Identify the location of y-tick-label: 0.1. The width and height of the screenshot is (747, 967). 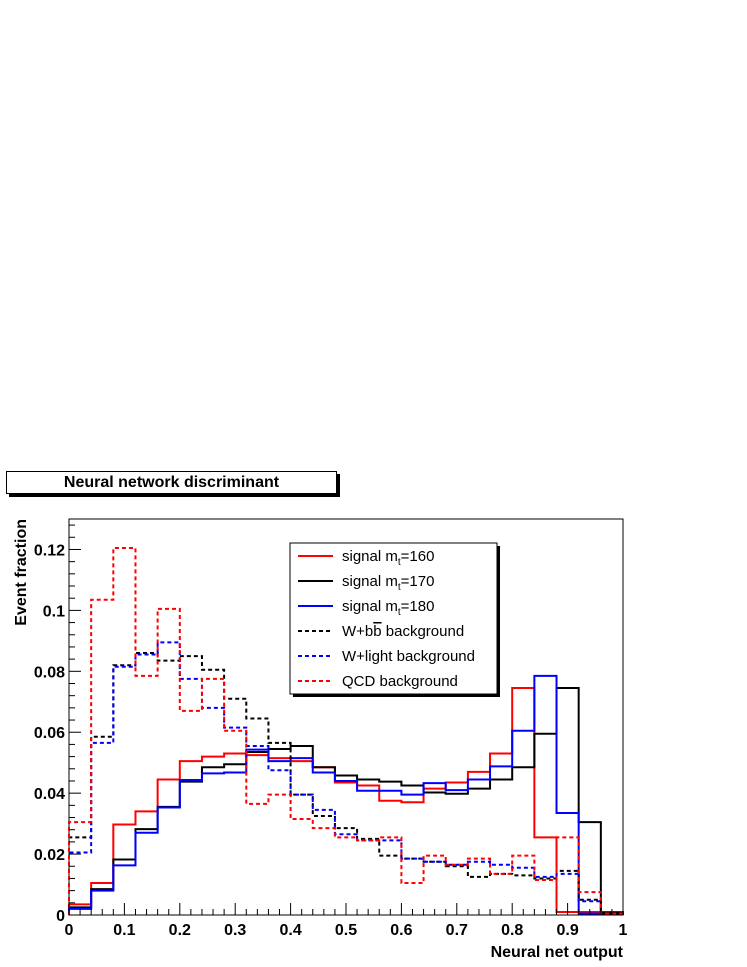
(54, 611).